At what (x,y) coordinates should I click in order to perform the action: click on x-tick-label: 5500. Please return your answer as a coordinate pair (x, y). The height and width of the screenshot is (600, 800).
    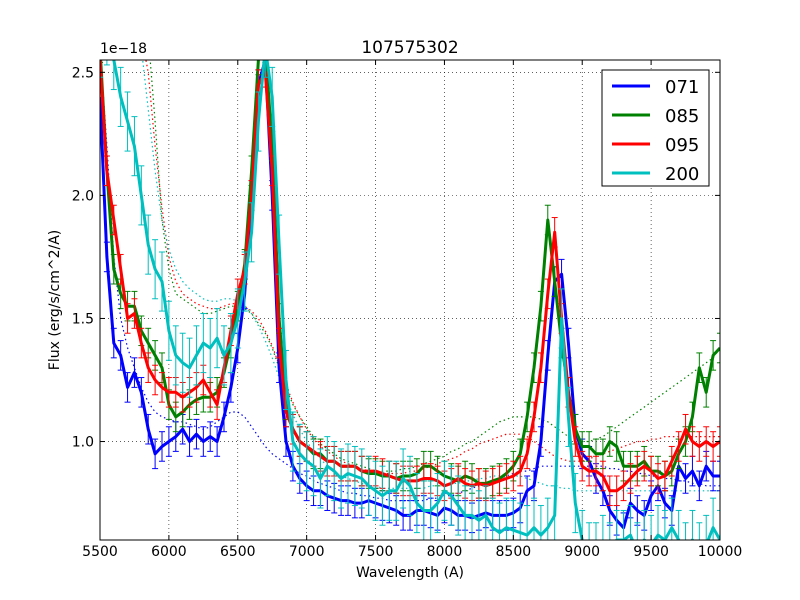
    Looking at the image, I should click on (100, 552).